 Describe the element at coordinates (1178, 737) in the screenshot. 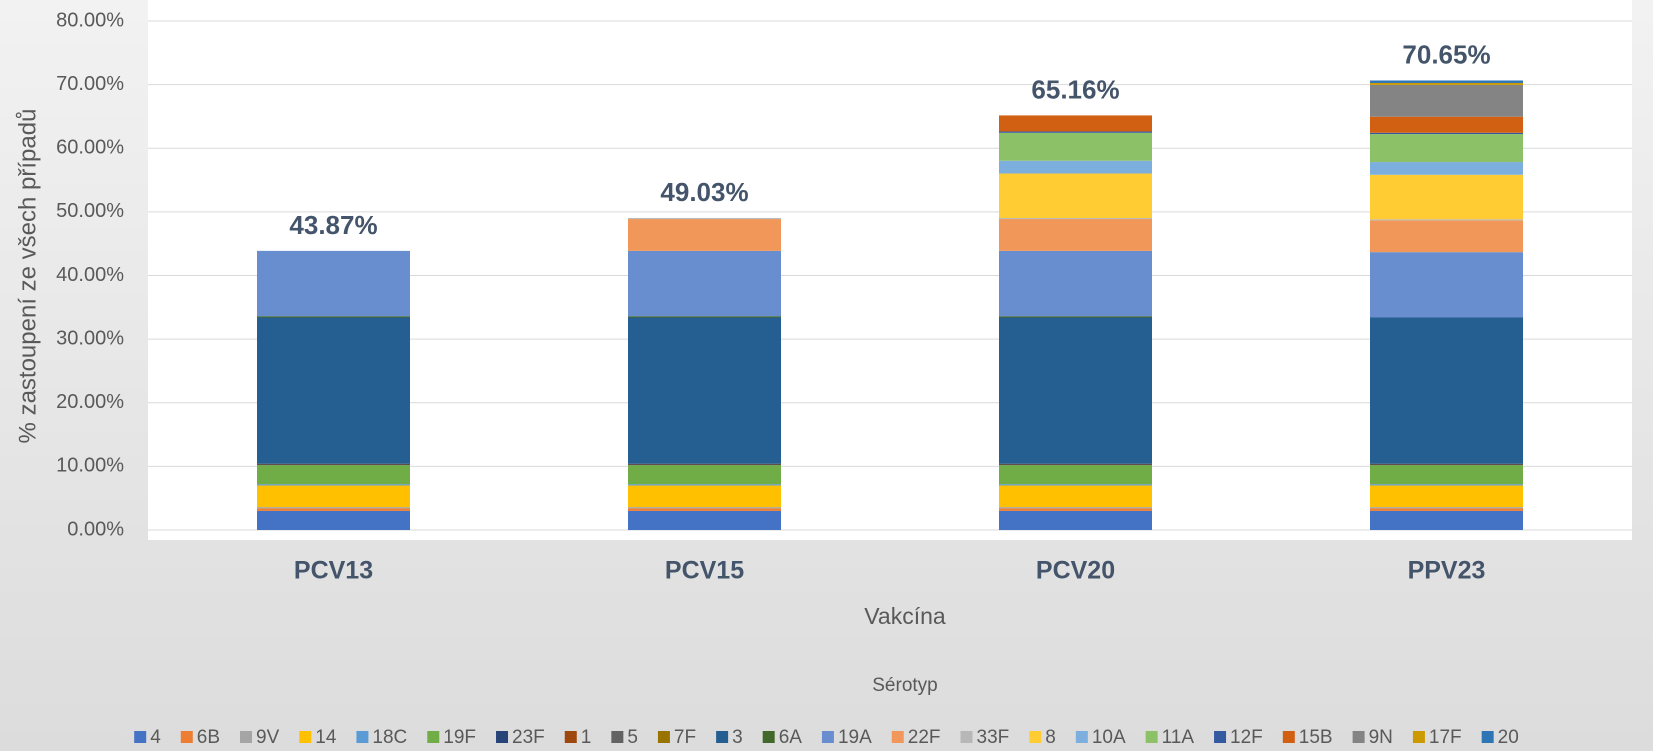

I see `legend-label: 11A` at that location.